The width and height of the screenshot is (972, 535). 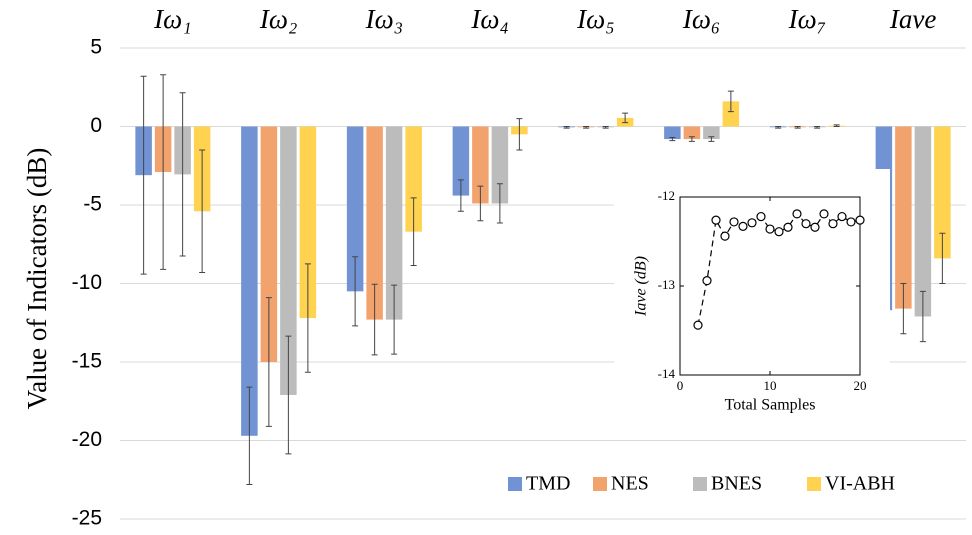 What do you see at coordinates (752, 294) in the screenshot?
I see `inset-background` at bounding box center [752, 294].